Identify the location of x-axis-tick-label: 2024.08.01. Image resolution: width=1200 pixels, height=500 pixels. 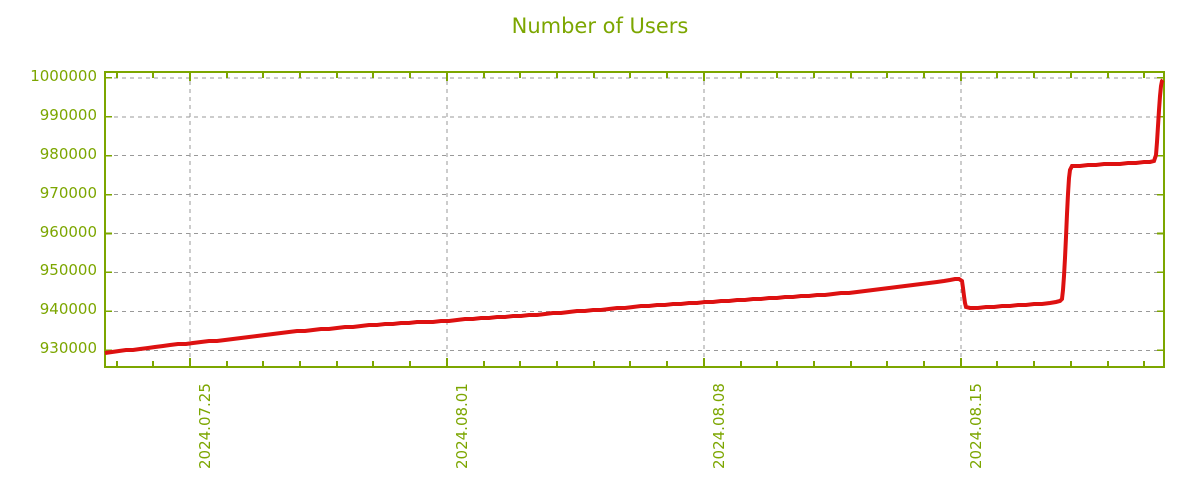
(462, 426).